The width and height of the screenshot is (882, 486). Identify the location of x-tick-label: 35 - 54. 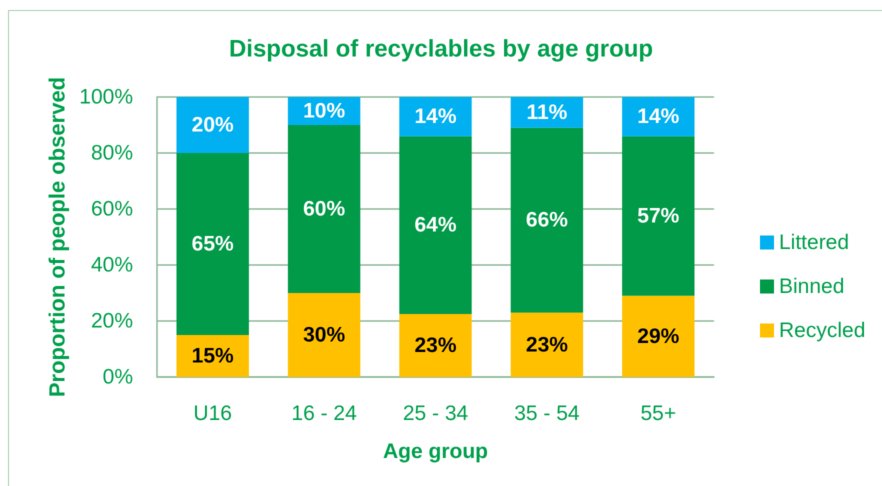
(547, 413).